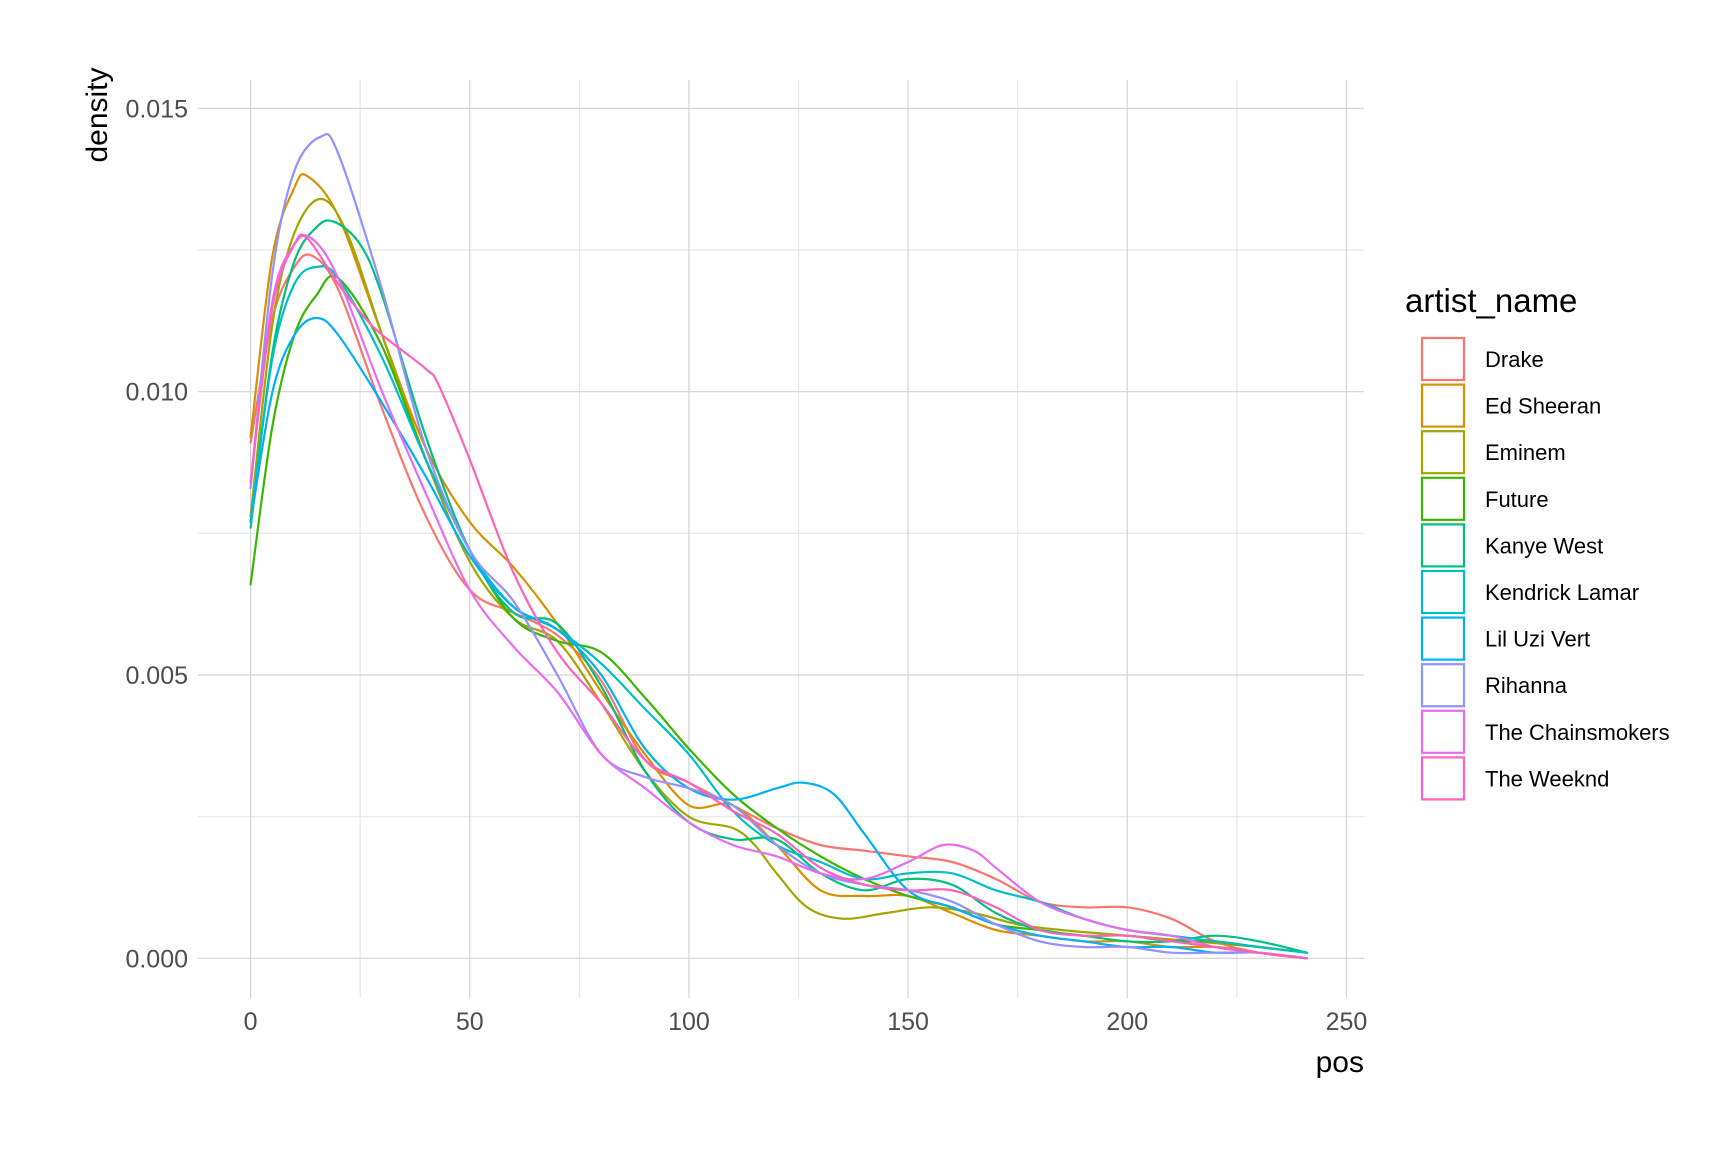 This screenshot has width=1728, height=1152. Describe the element at coordinates (1525, 452) in the screenshot. I see `legend-label-eminem: Eminem` at that location.